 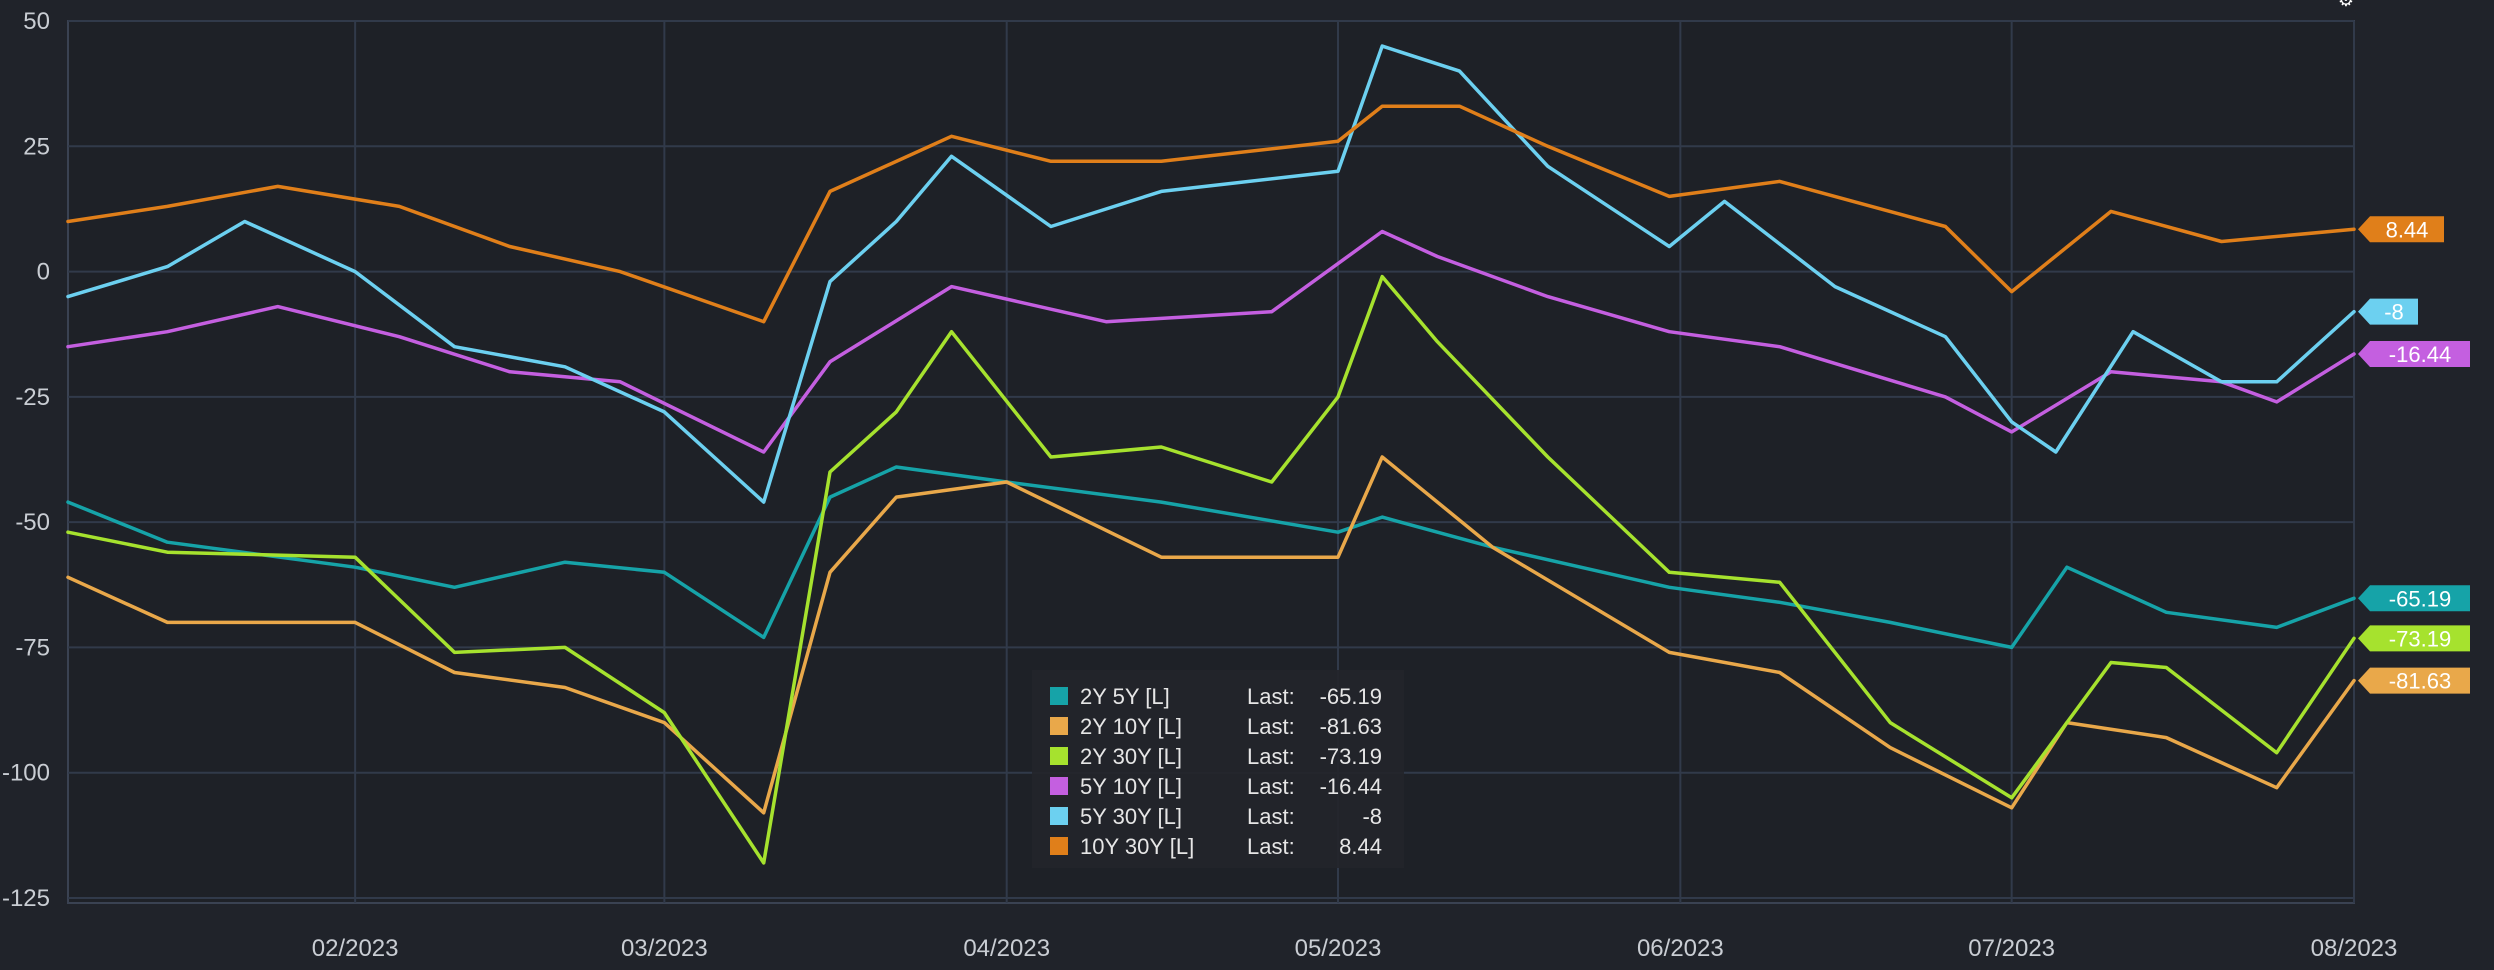 I want to click on end-value-tag: -81.63, so click(x=2414, y=680).